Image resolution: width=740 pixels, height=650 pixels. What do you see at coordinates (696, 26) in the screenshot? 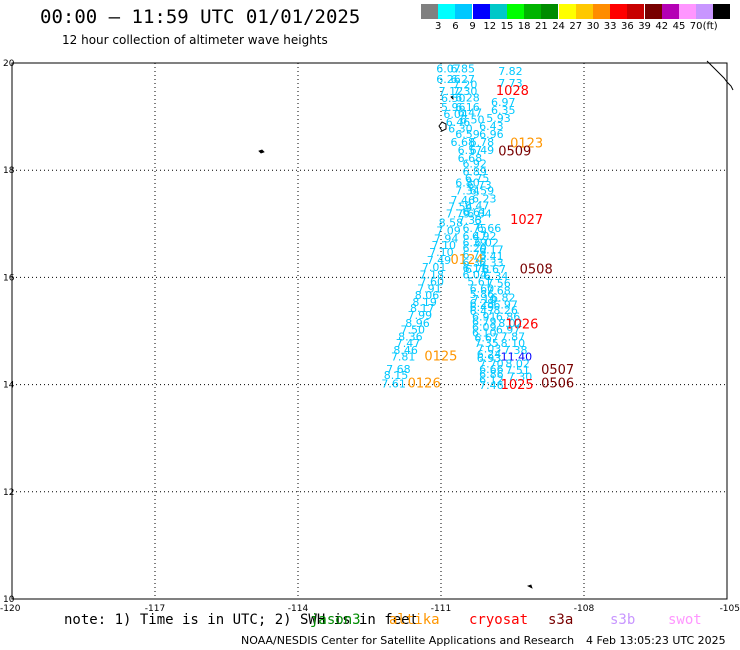
I see `color-legend-label: 70` at bounding box center [696, 26].